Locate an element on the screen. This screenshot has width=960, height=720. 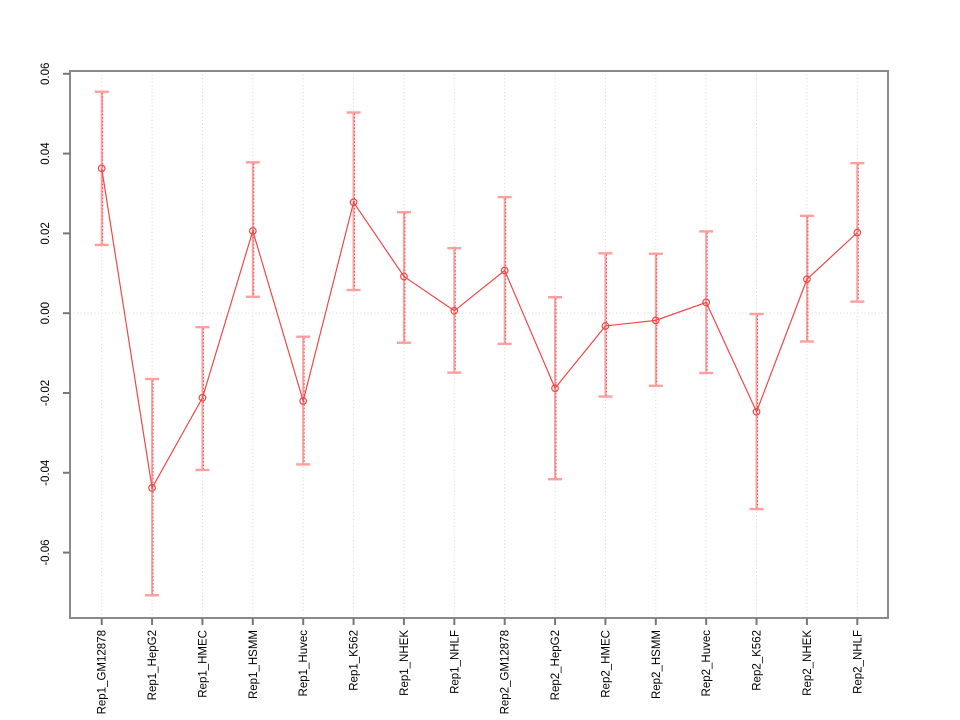
x-tick-label: Rep2_HSMM is located at coordinates (657, 664).